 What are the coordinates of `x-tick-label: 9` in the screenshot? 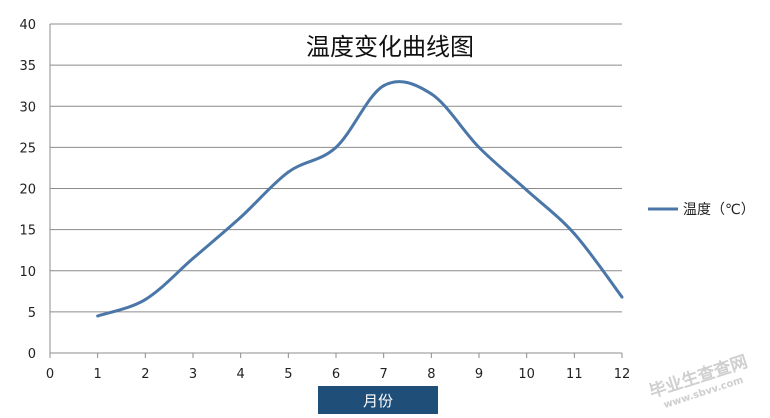 It's located at (479, 374).